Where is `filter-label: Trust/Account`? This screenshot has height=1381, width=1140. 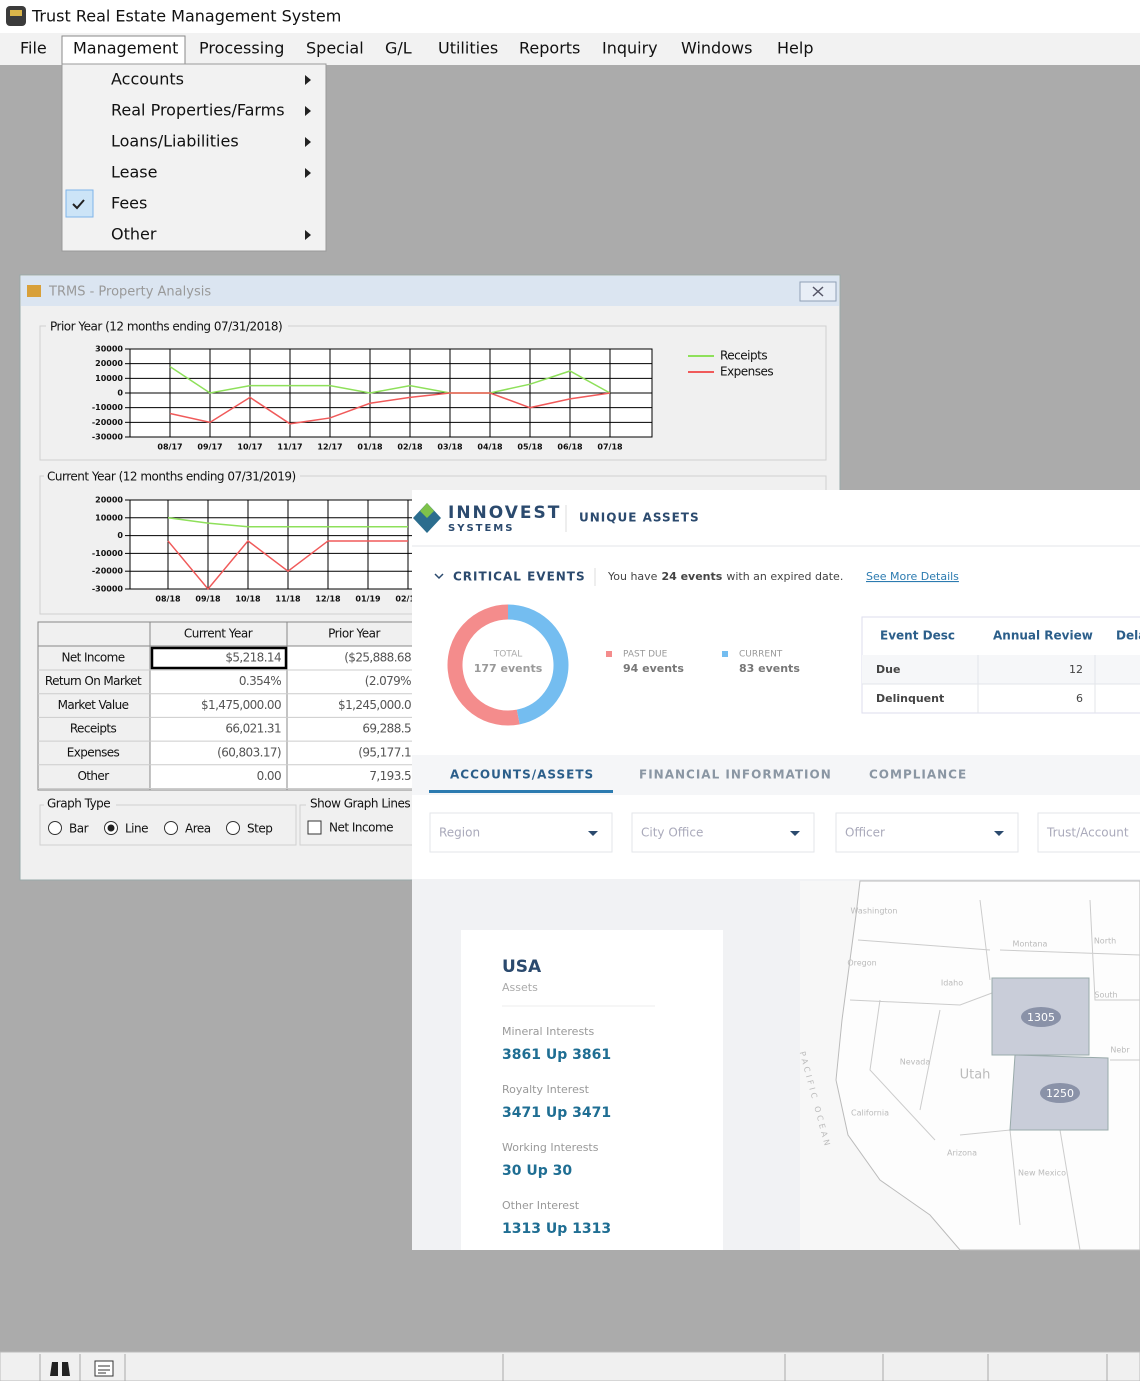
filter-label: Trust/Account is located at coordinates (1087, 833).